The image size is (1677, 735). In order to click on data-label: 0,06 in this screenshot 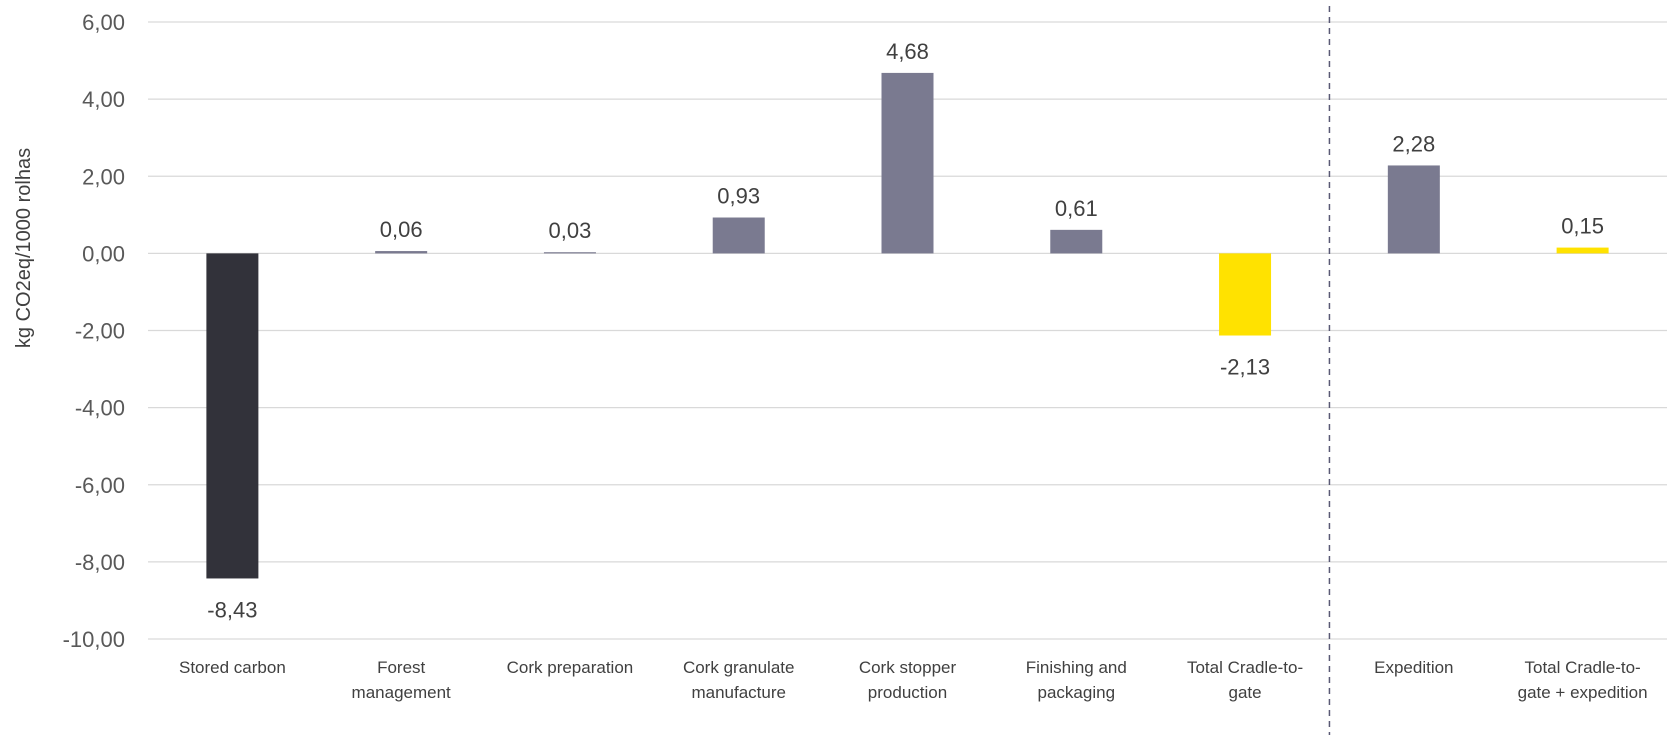, I will do `click(401, 229)`.